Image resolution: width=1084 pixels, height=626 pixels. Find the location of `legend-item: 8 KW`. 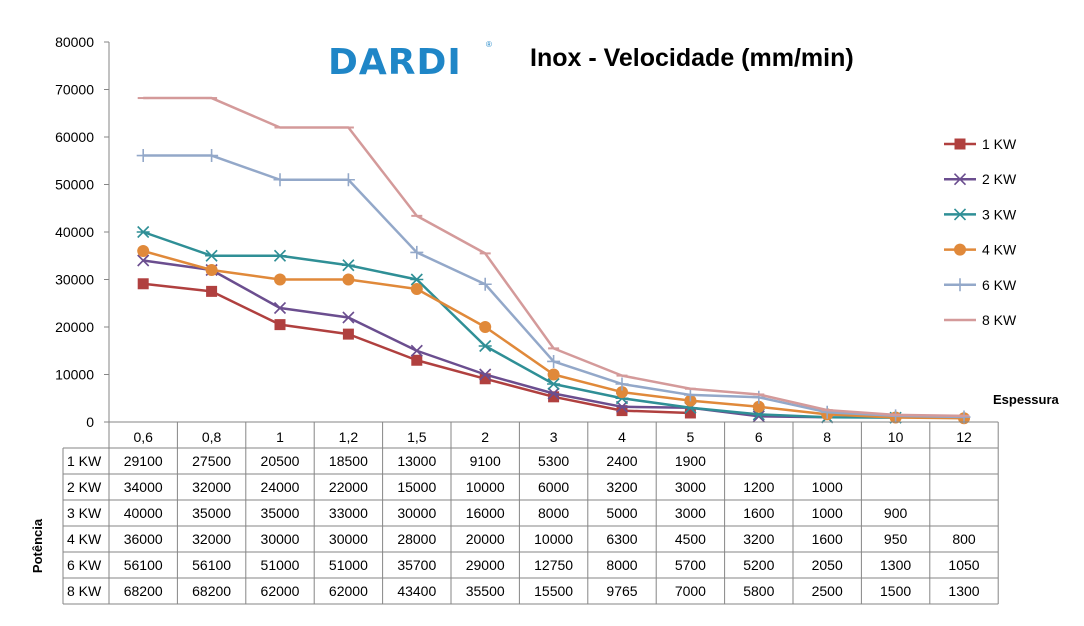

legend-item: 8 KW is located at coordinates (980, 320).